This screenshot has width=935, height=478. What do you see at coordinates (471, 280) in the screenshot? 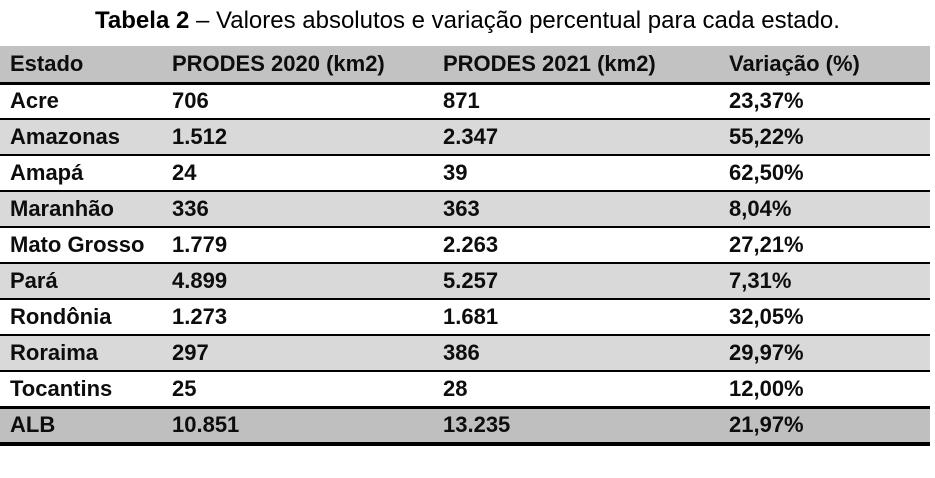
I see `cell-prodes-2021: 5.257` at bounding box center [471, 280].